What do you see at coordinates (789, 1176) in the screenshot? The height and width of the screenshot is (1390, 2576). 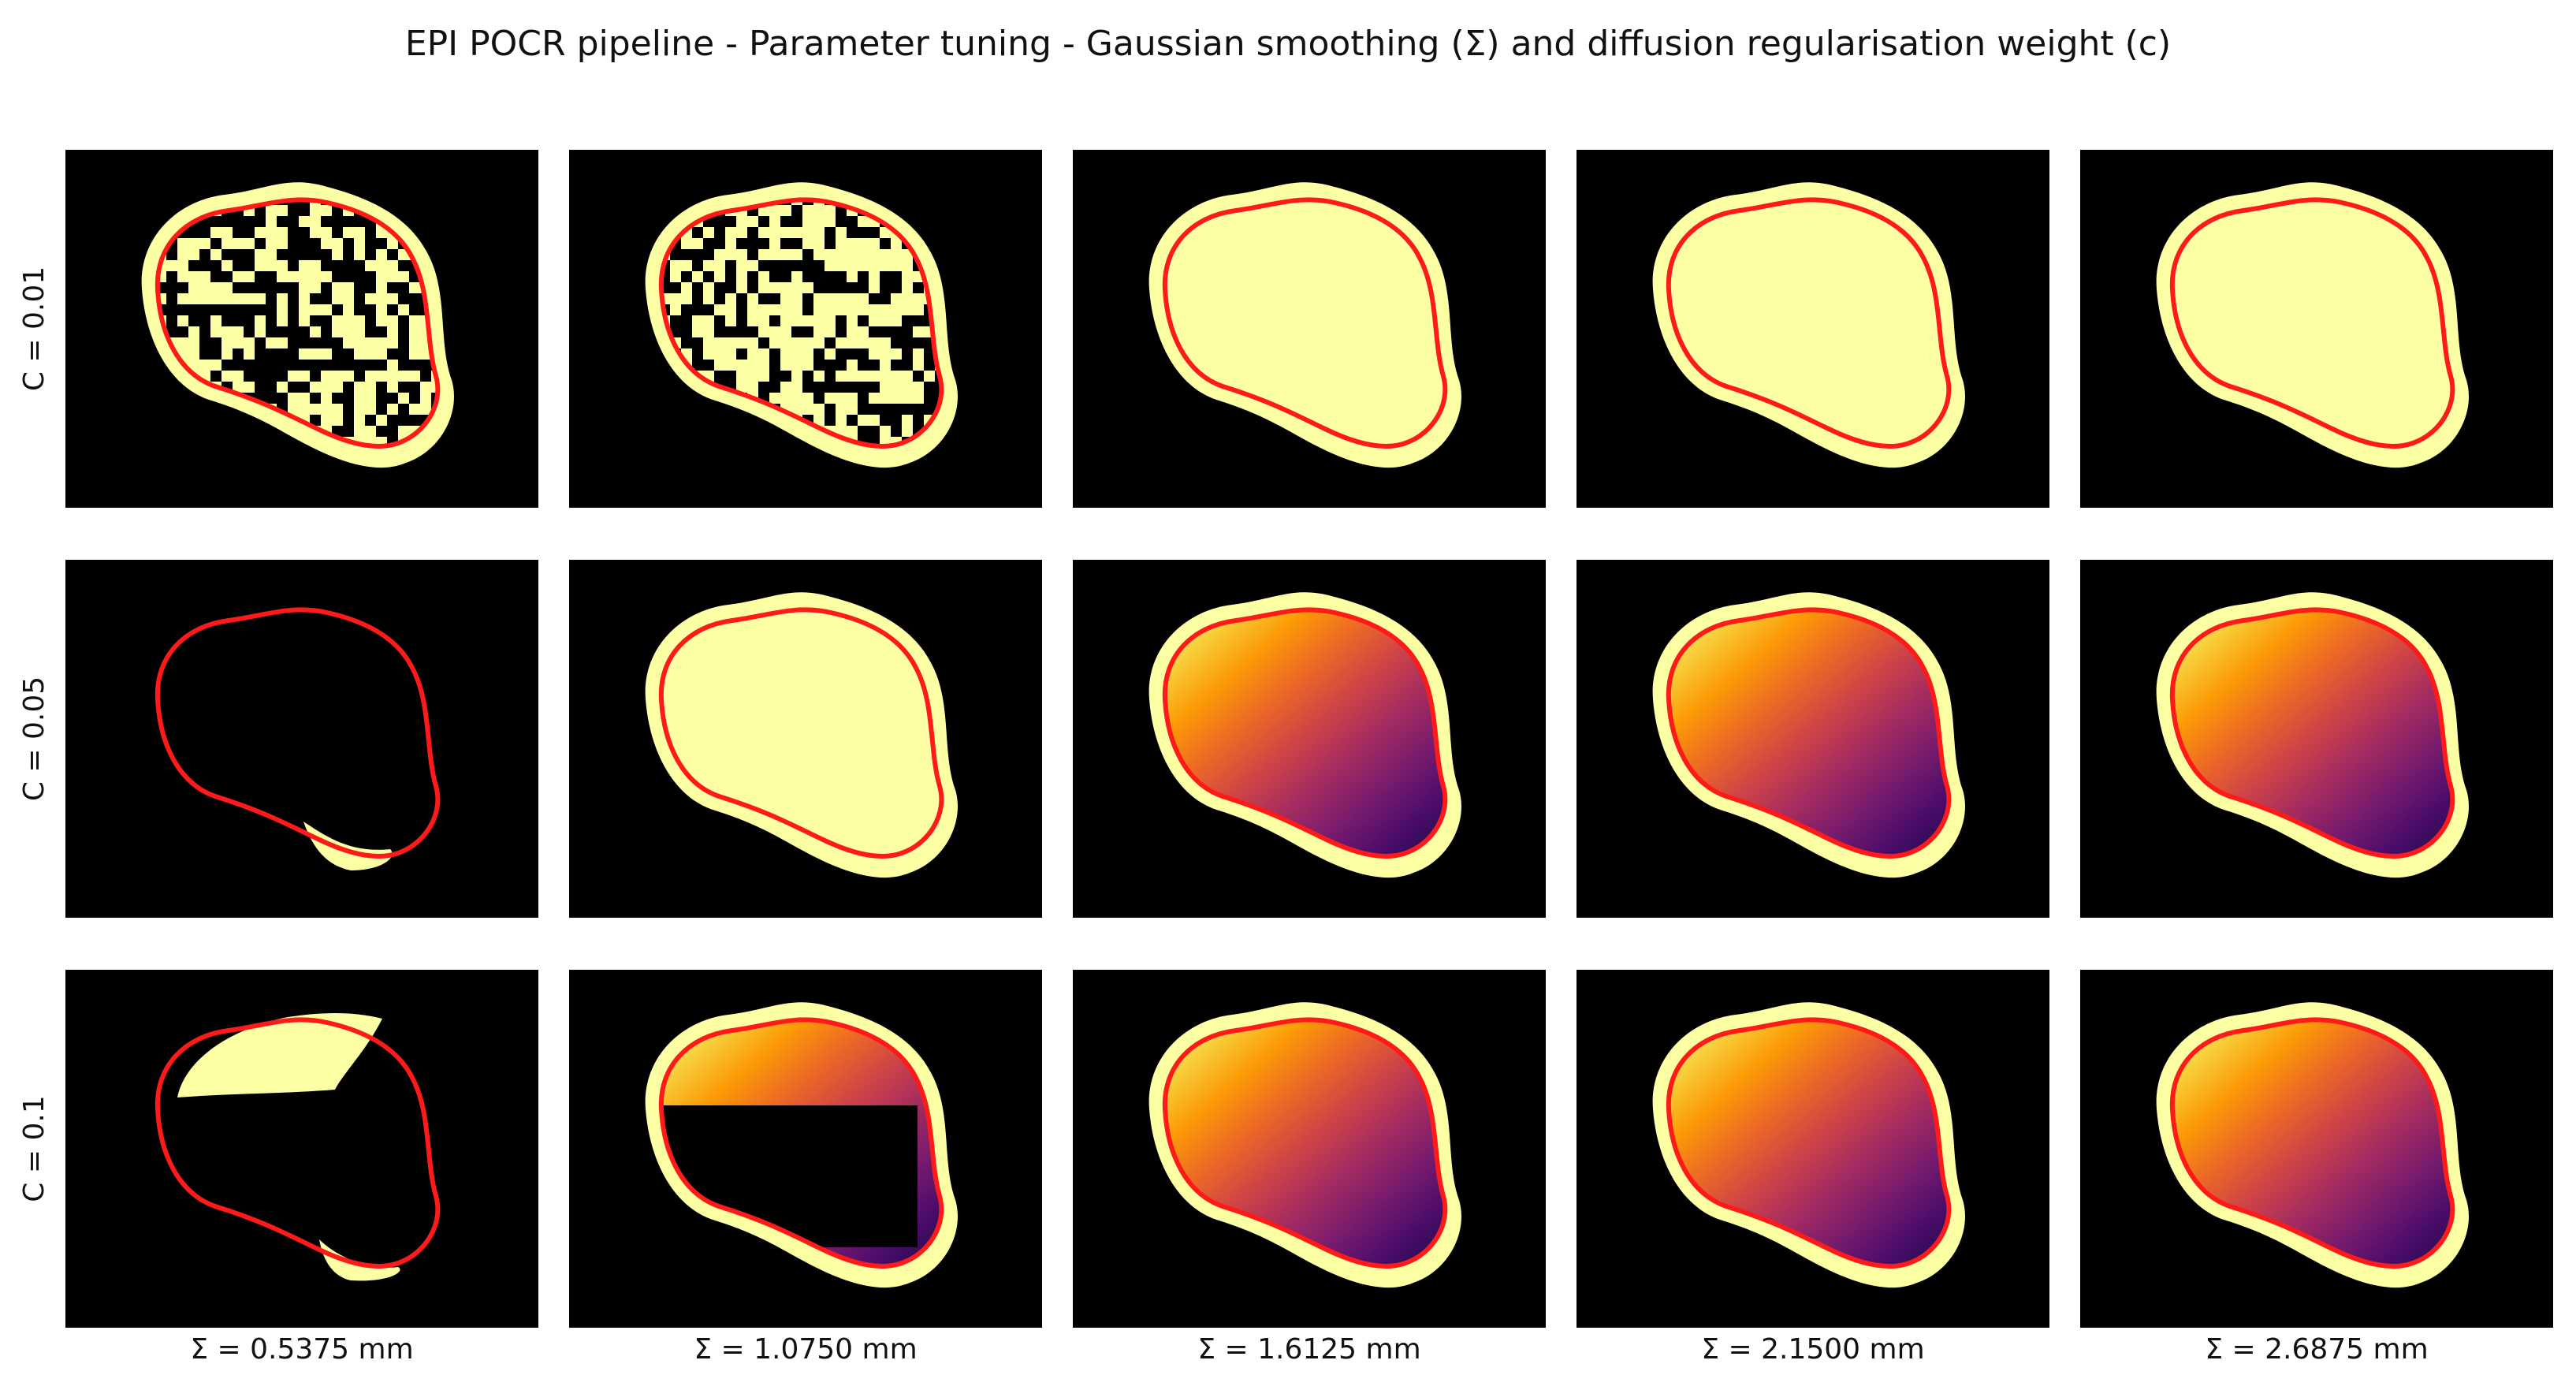 I see `empty-region` at bounding box center [789, 1176].